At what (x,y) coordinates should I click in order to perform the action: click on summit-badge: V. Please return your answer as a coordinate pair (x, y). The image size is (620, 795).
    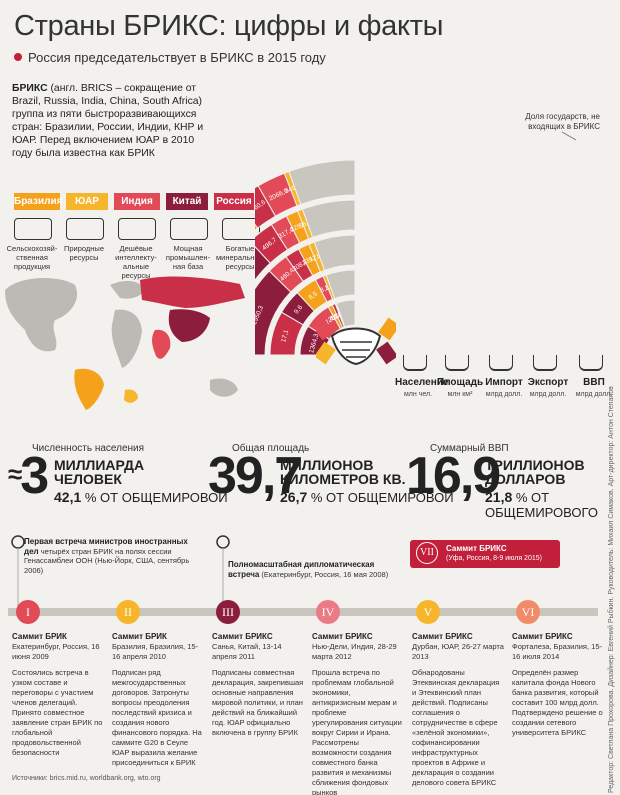
    Looking at the image, I should click on (428, 612).